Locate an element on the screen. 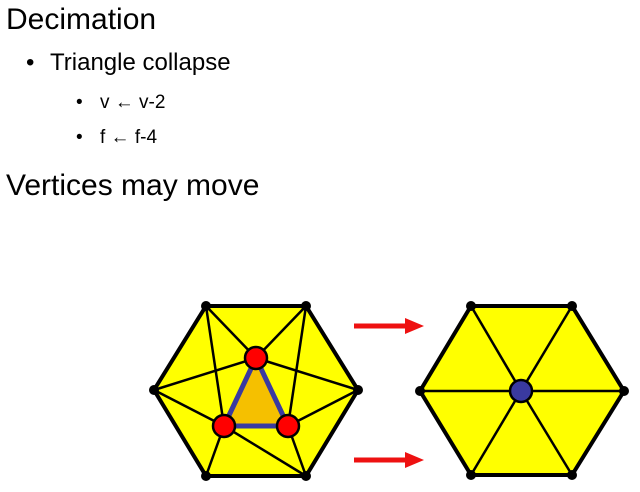 This screenshot has width=640, height=492. mesh-before is located at coordinates (256, 391).